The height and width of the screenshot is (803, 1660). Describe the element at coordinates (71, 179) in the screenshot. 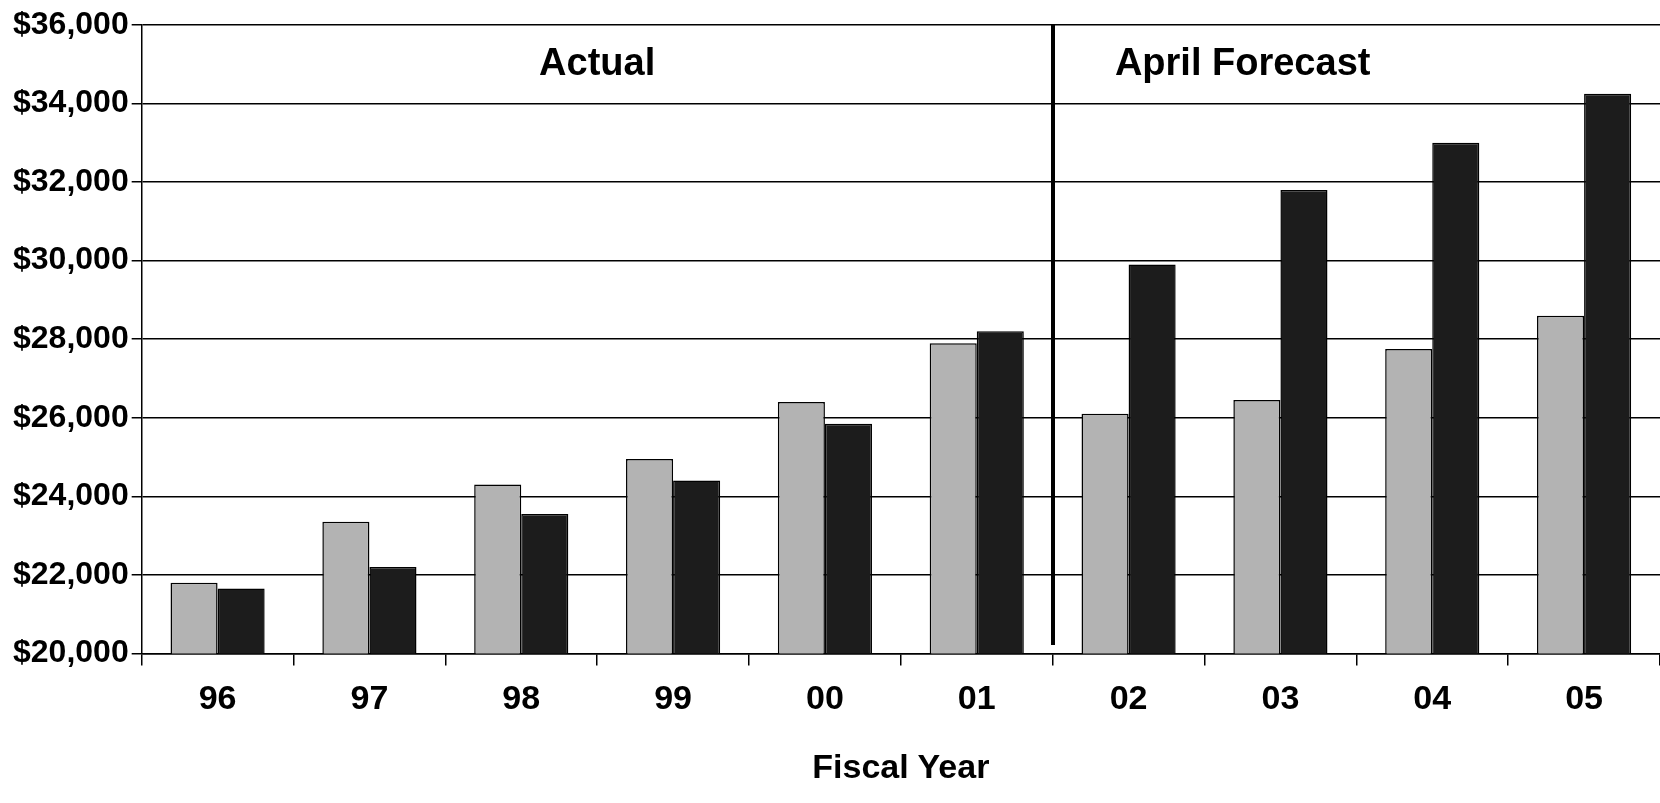

I see `y-tick-label: $32,000` at that location.